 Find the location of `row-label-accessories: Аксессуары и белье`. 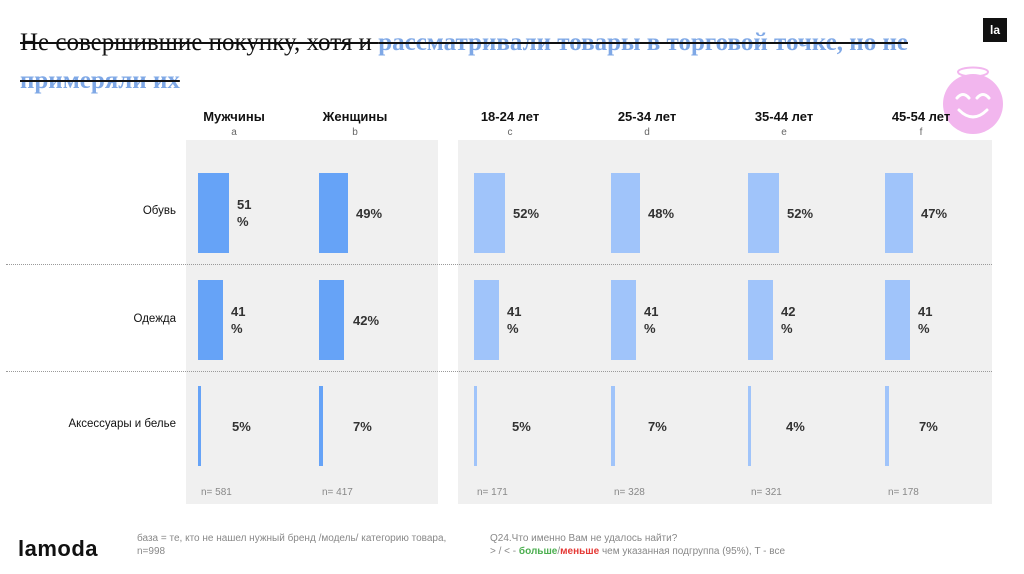

row-label-accessories: Аксессуары и белье is located at coordinates (122, 424).